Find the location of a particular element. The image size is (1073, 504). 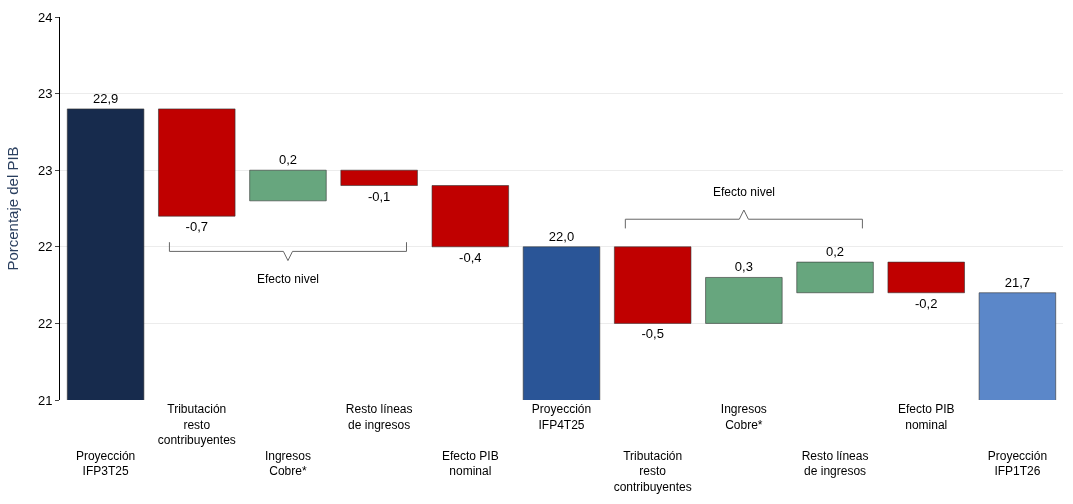

data-label: 0,3 is located at coordinates (743, 267).